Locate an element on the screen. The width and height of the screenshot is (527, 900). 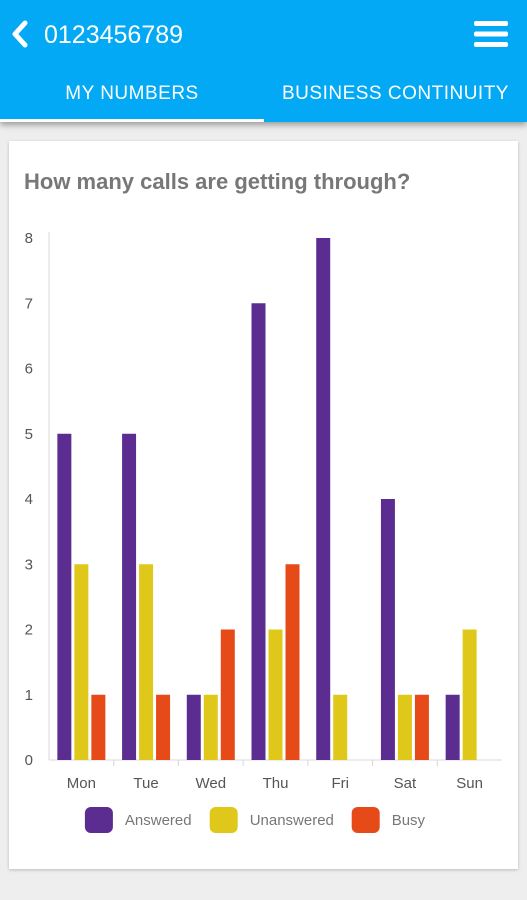
bar-unanswered-tue is located at coordinates (146, 662).